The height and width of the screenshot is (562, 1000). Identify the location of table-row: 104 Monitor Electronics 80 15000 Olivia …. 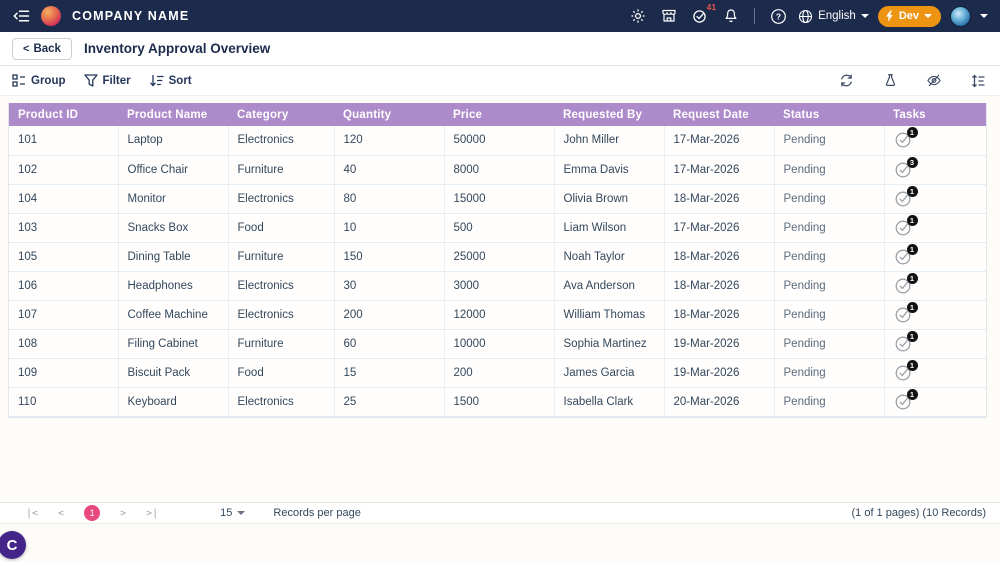
(497, 199).